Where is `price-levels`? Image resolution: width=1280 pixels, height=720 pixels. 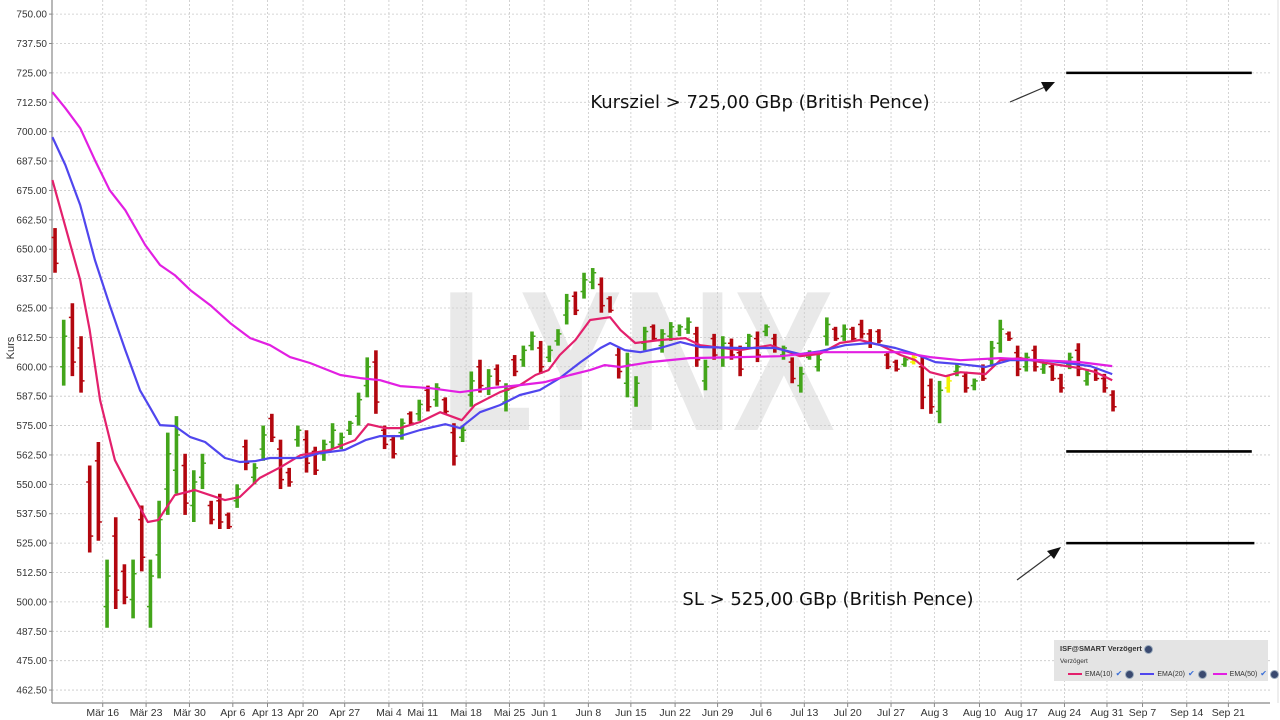
price-levels is located at coordinates (1160, 308).